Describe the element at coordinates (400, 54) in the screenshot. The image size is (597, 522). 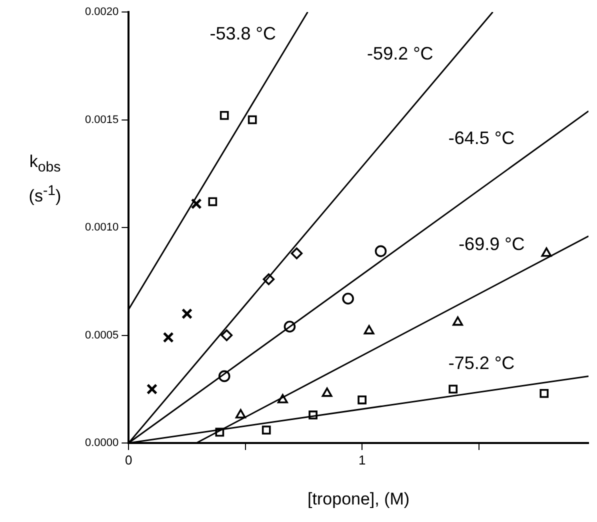
I see `series-label: -59.2 °C` at that location.